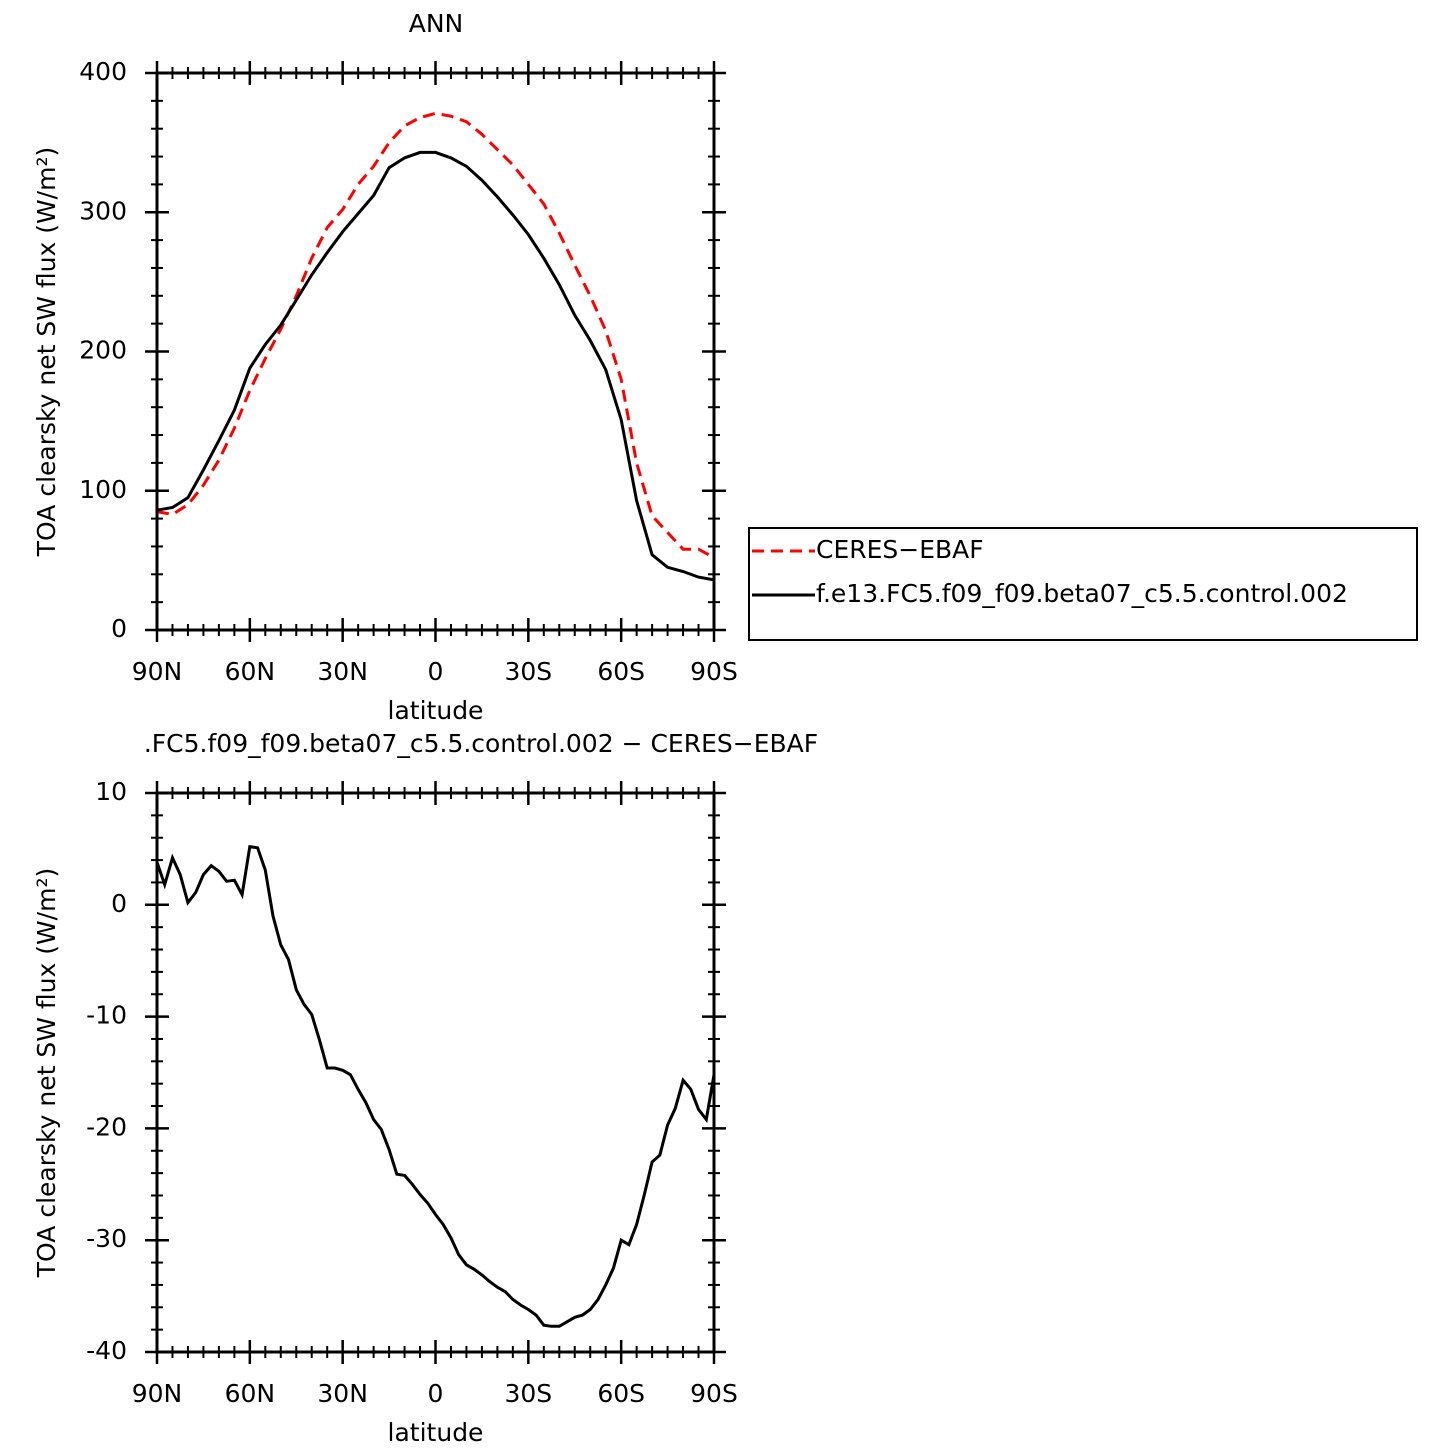 The image size is (1452, 1452). I want to click on y-tick-label: -30, so click(106, 1238).